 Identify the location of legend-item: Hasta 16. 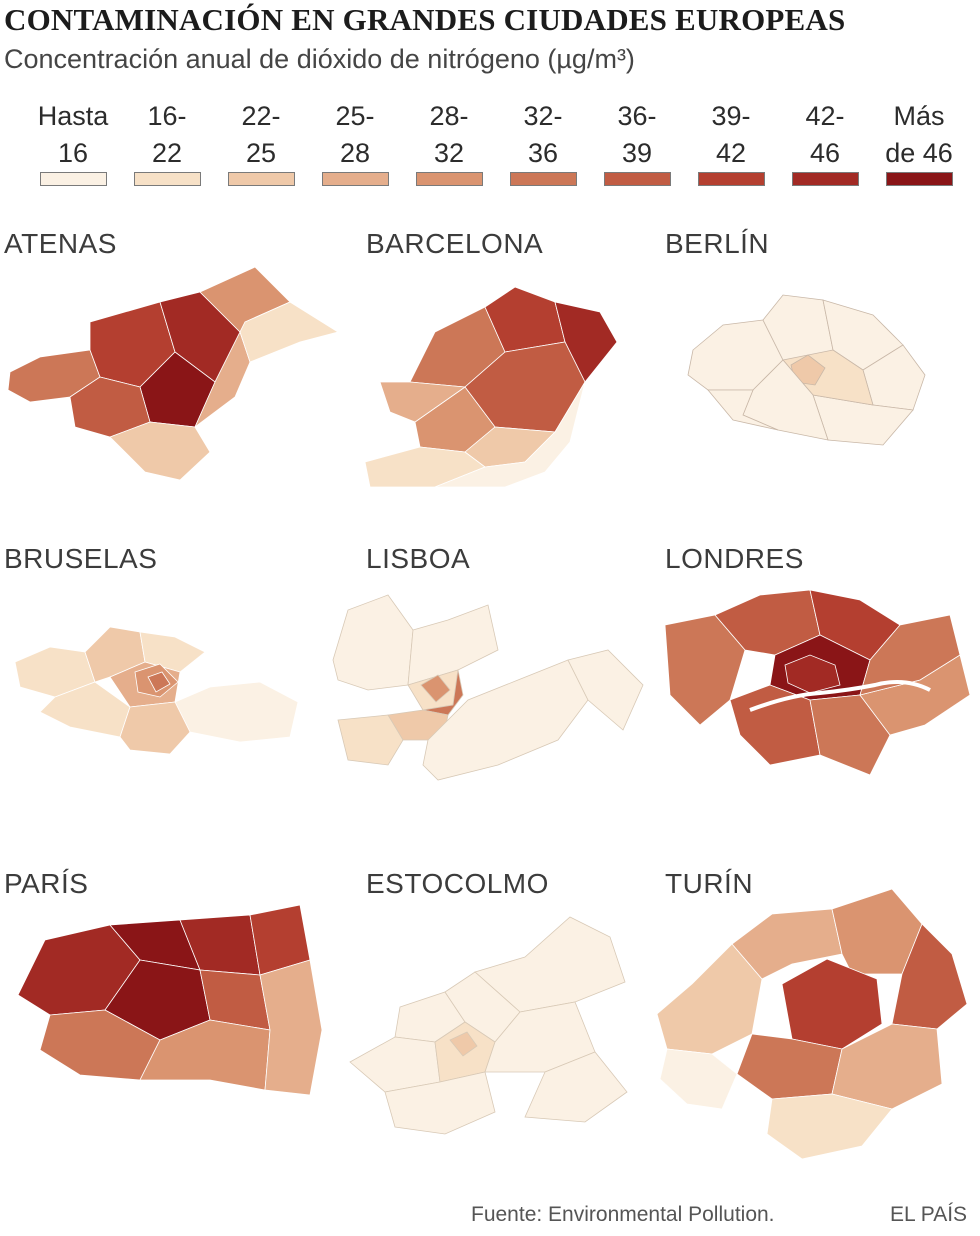
(73, 142).